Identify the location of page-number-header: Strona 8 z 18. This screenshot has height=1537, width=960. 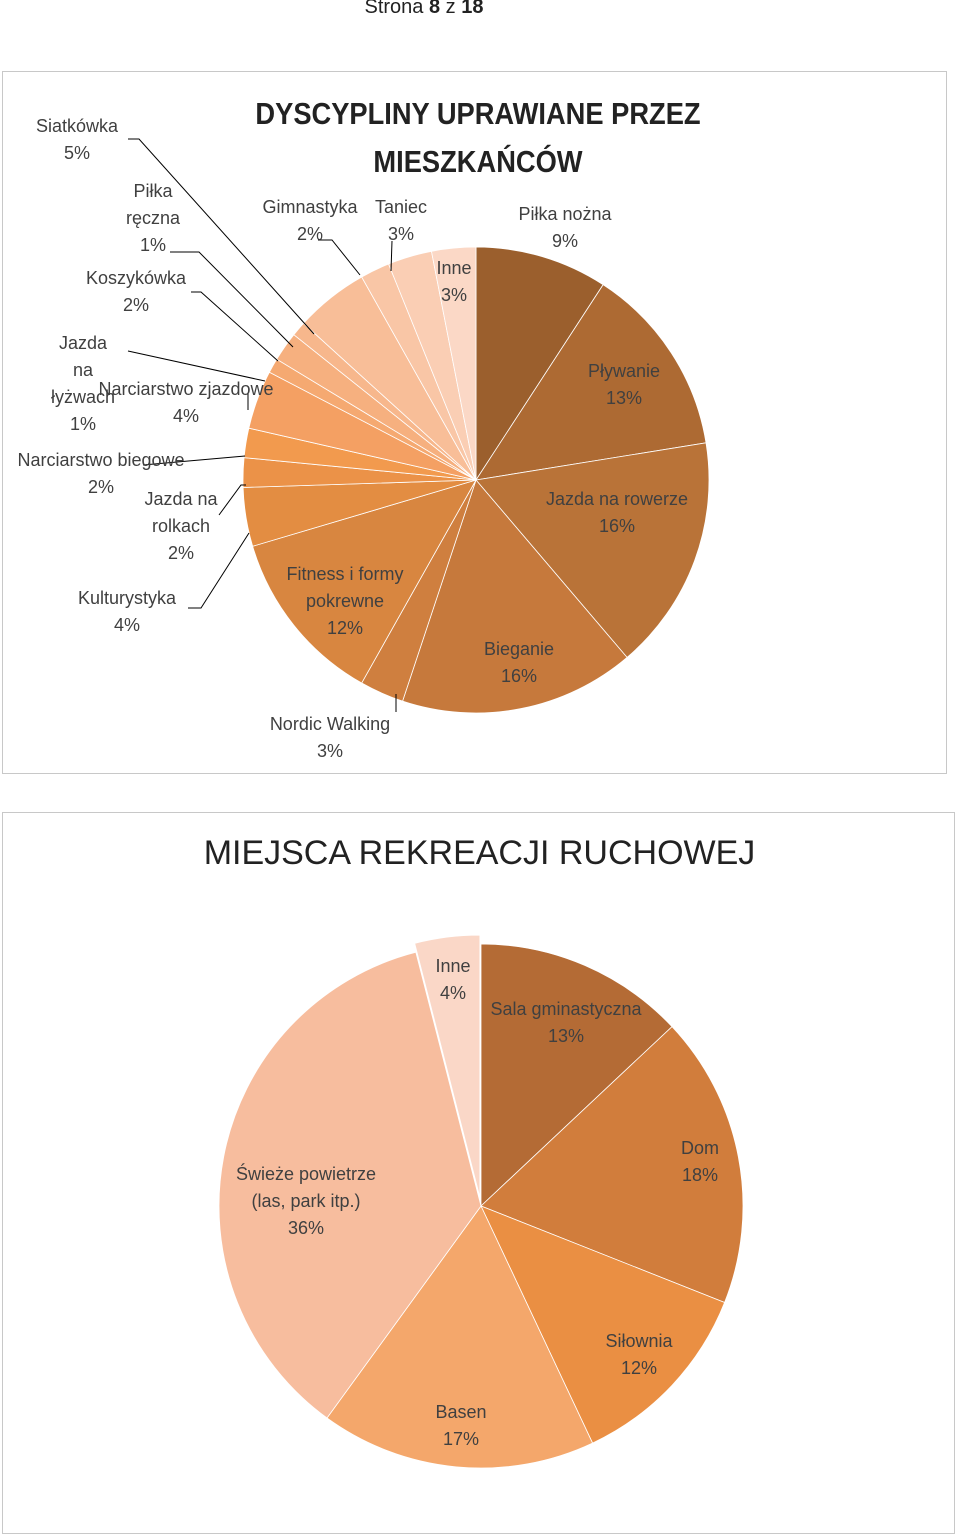
(424, 9).